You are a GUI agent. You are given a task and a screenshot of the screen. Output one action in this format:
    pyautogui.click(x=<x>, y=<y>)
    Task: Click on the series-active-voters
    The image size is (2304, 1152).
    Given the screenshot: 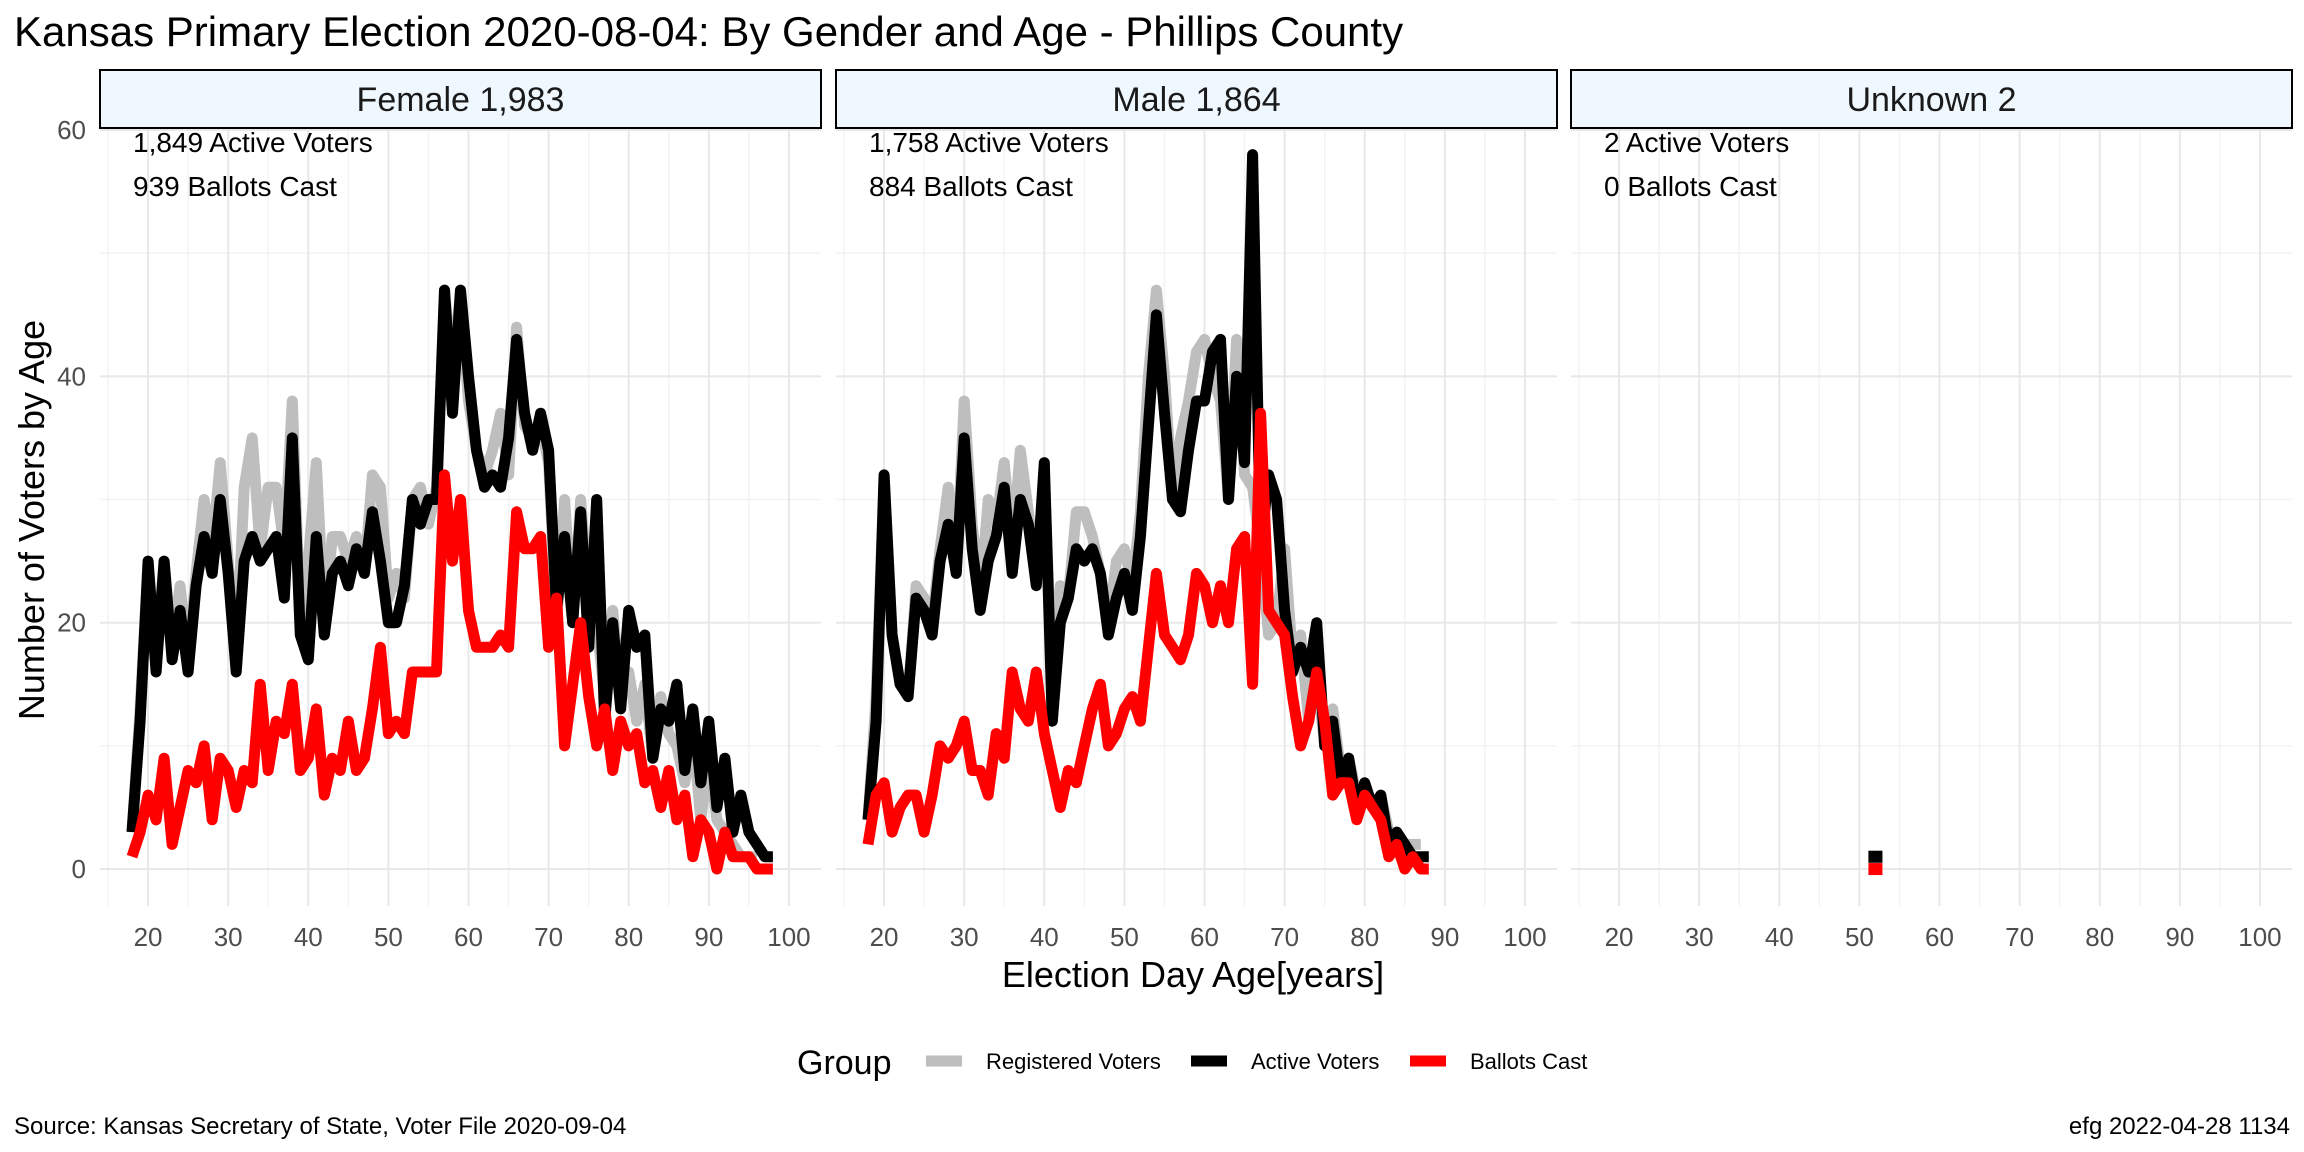 What is the action you would take?
    pyautogui.click(x=449, y=573)
    